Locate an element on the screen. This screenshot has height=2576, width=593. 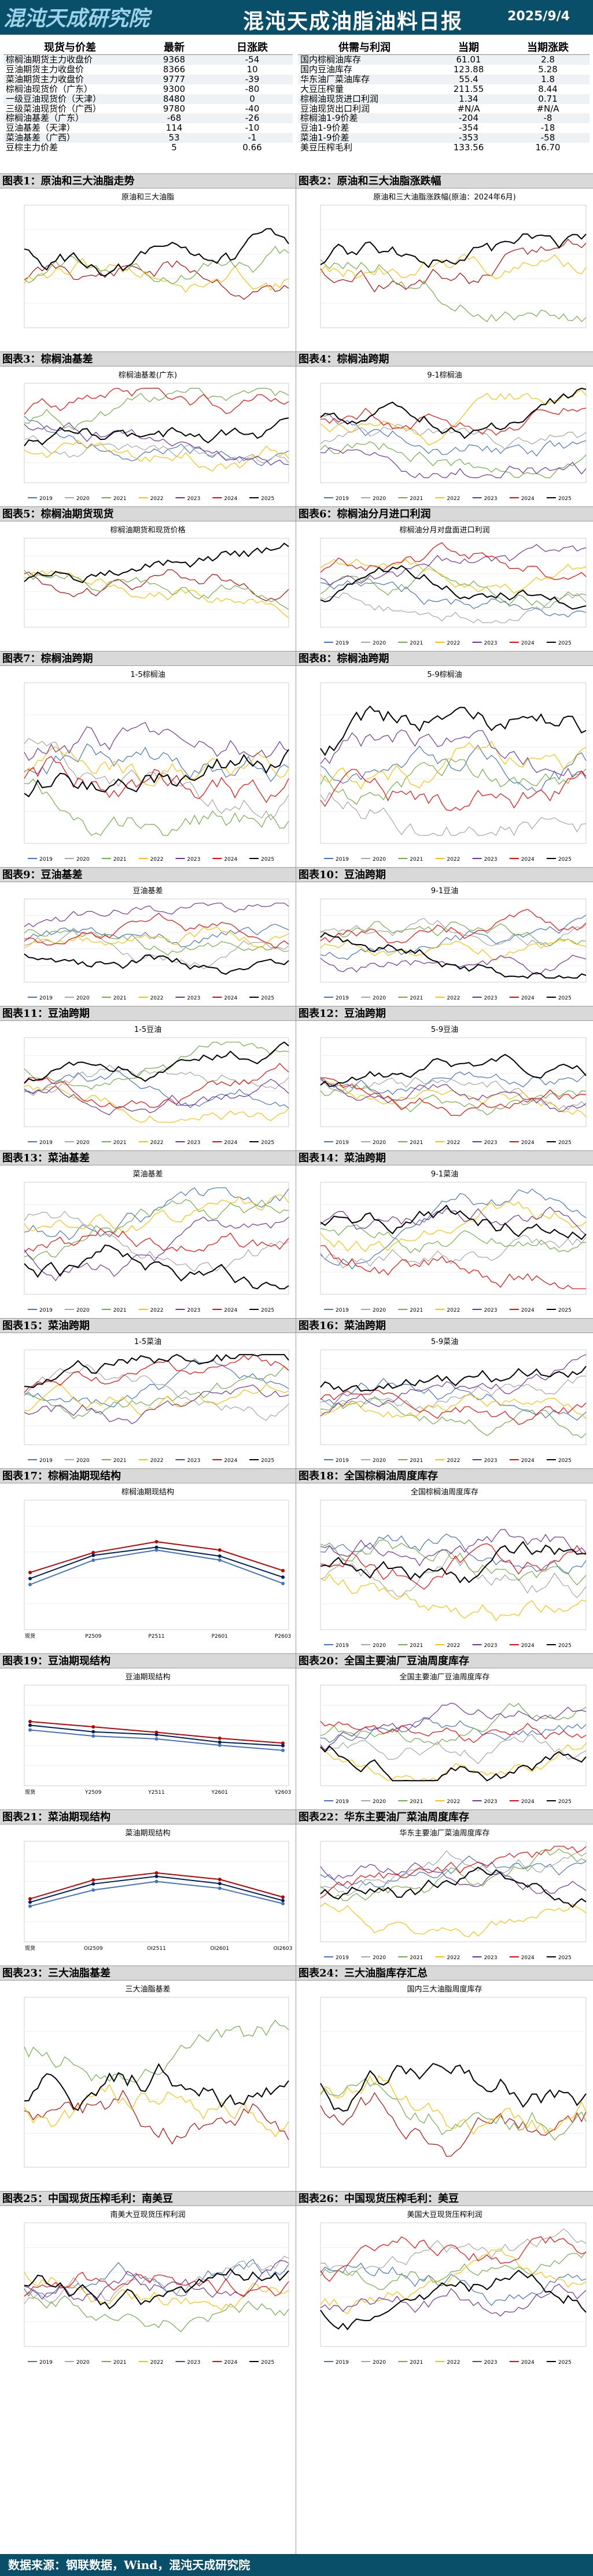
section-header: 图表22：华东主要油厂菜油周度库存 is located at coordinates (444, 1816).